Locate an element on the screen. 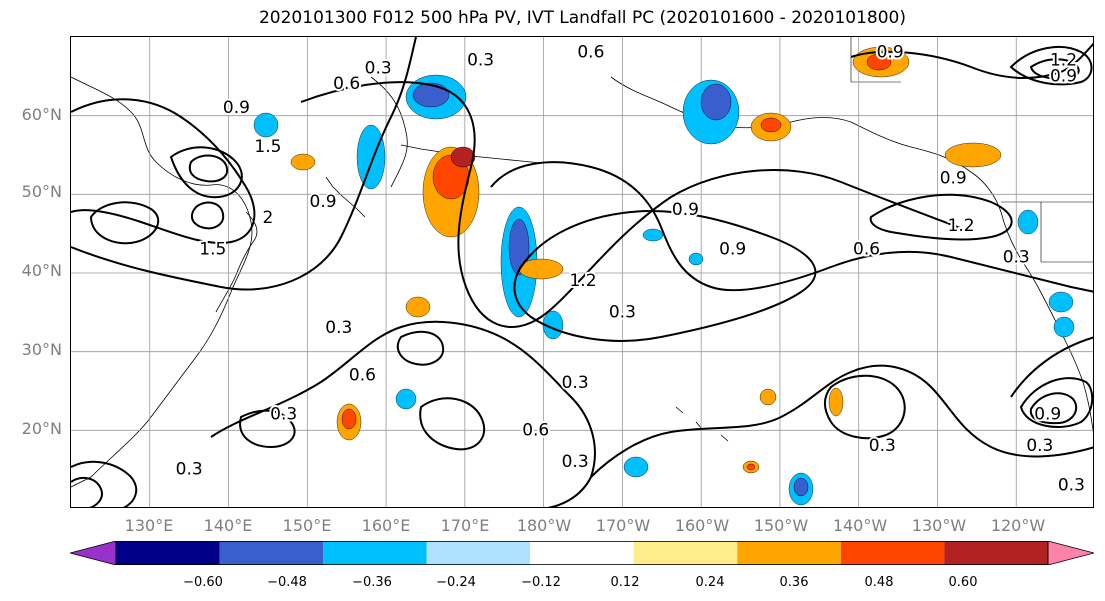 The image size is (1105, 601). contour-label: 2 is located at coordinates (268, 218).